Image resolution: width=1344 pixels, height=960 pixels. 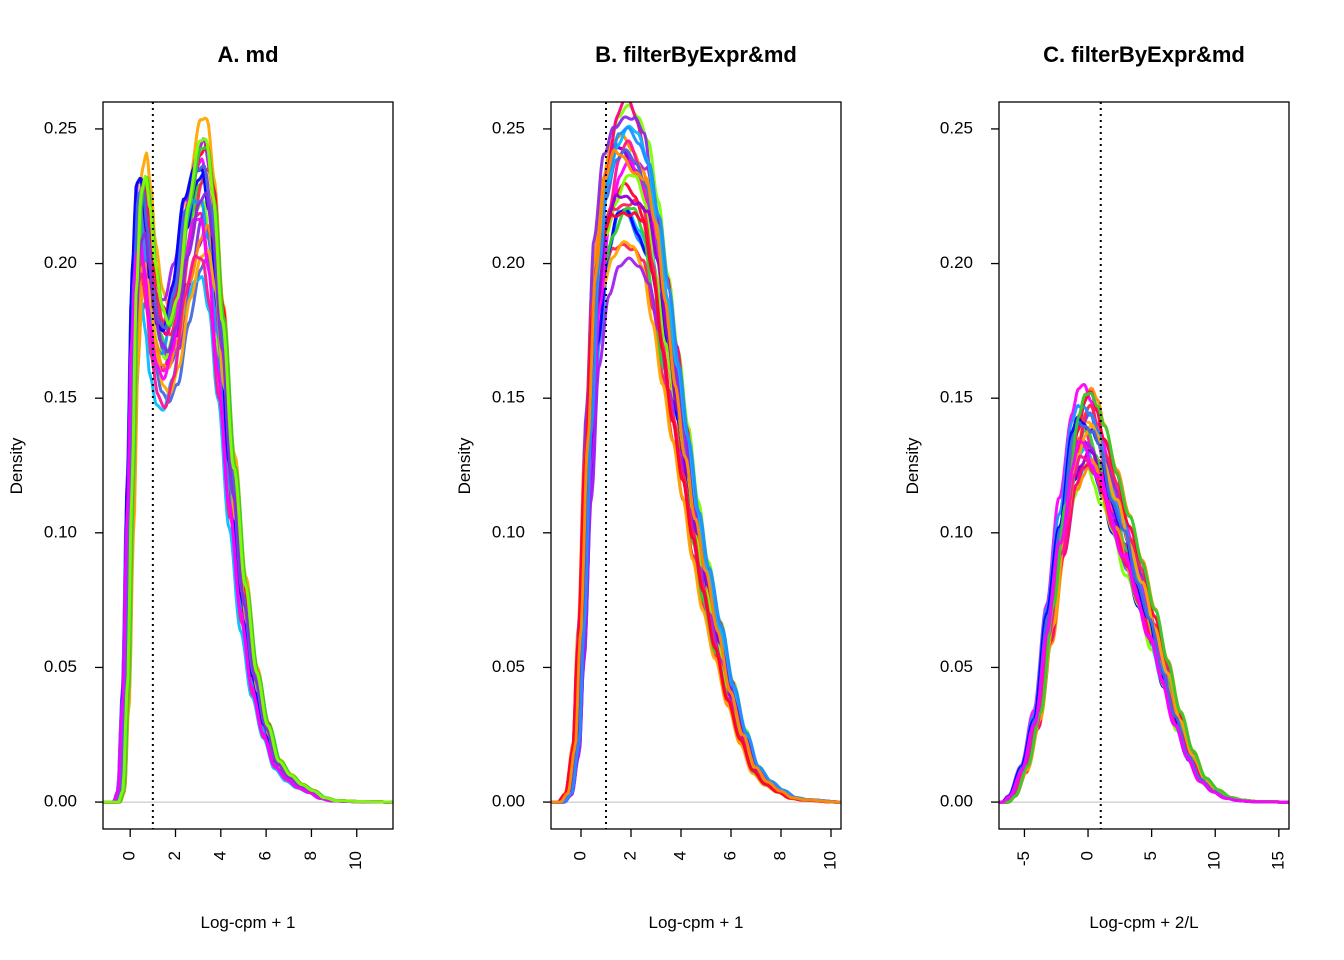 What do you see at coordinates (355, 860) in the screenshot?
I see `panel-a-xtick-label: 10` at bounding box center [355, 860].